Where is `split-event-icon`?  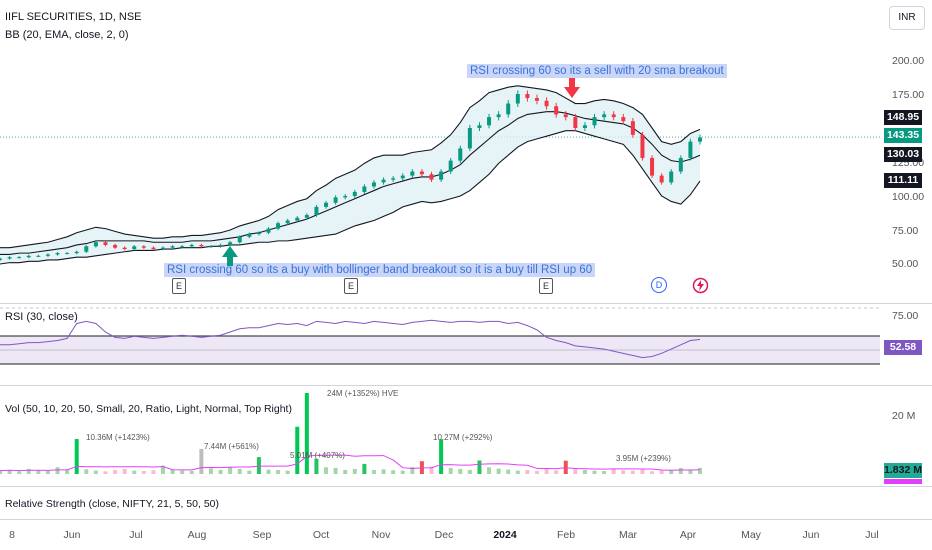
split-event-icon is located at coordinates (700, 285).